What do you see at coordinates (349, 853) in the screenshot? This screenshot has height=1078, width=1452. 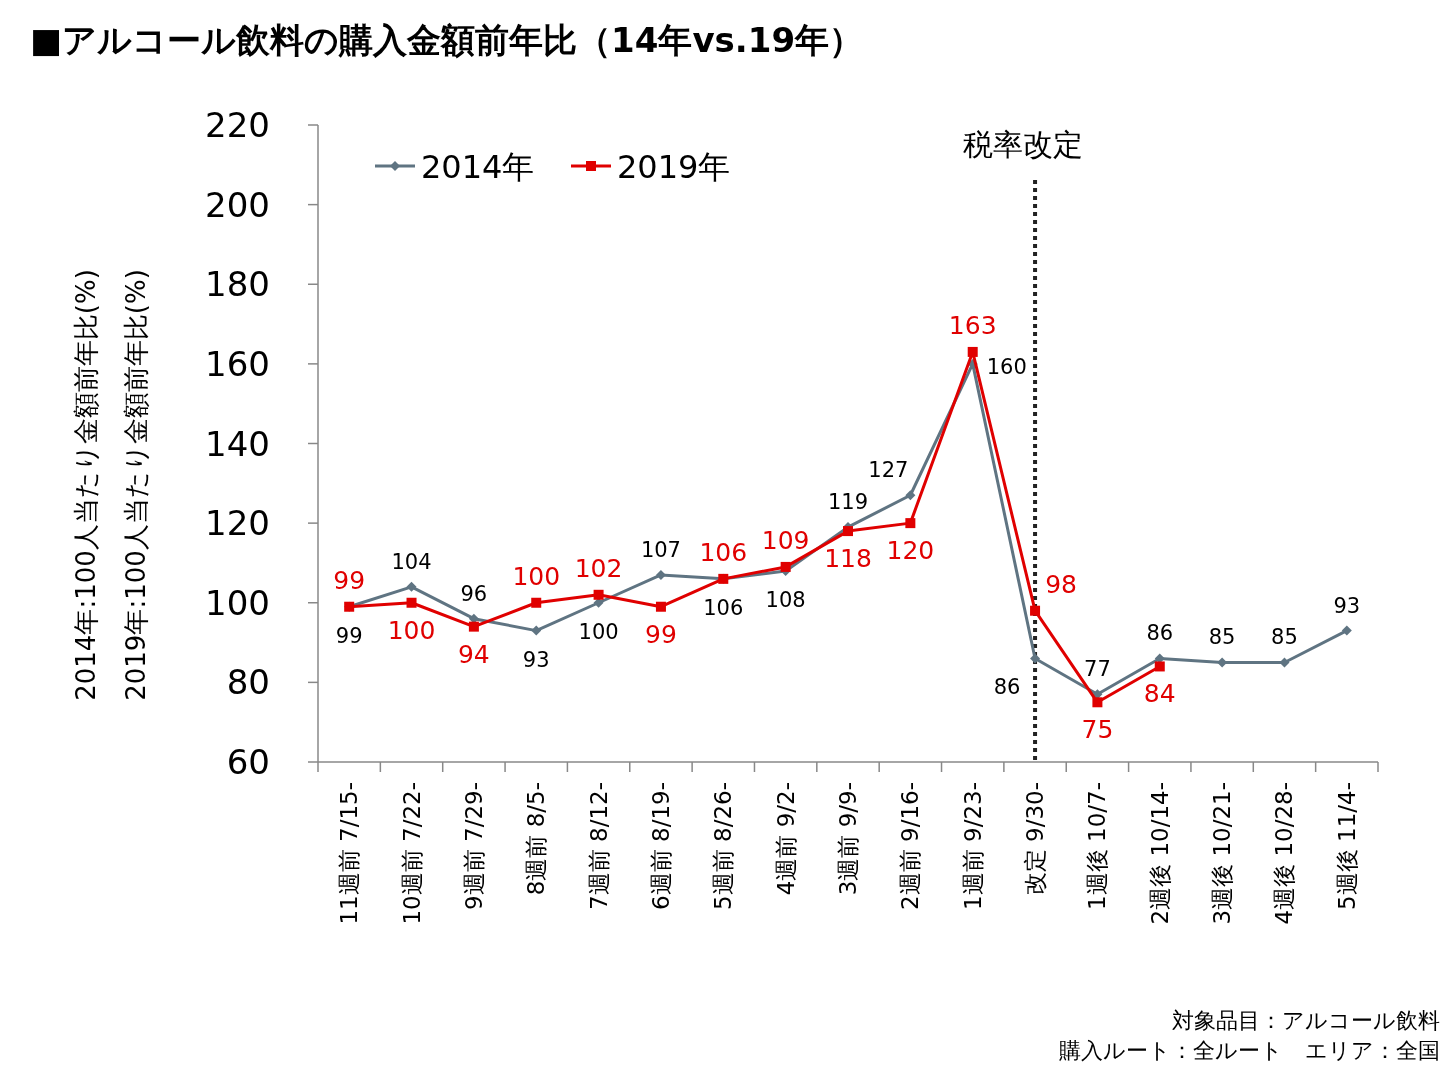 I see `x-tick-label: 11週前 7/15-` at bounding box center [349, 853].